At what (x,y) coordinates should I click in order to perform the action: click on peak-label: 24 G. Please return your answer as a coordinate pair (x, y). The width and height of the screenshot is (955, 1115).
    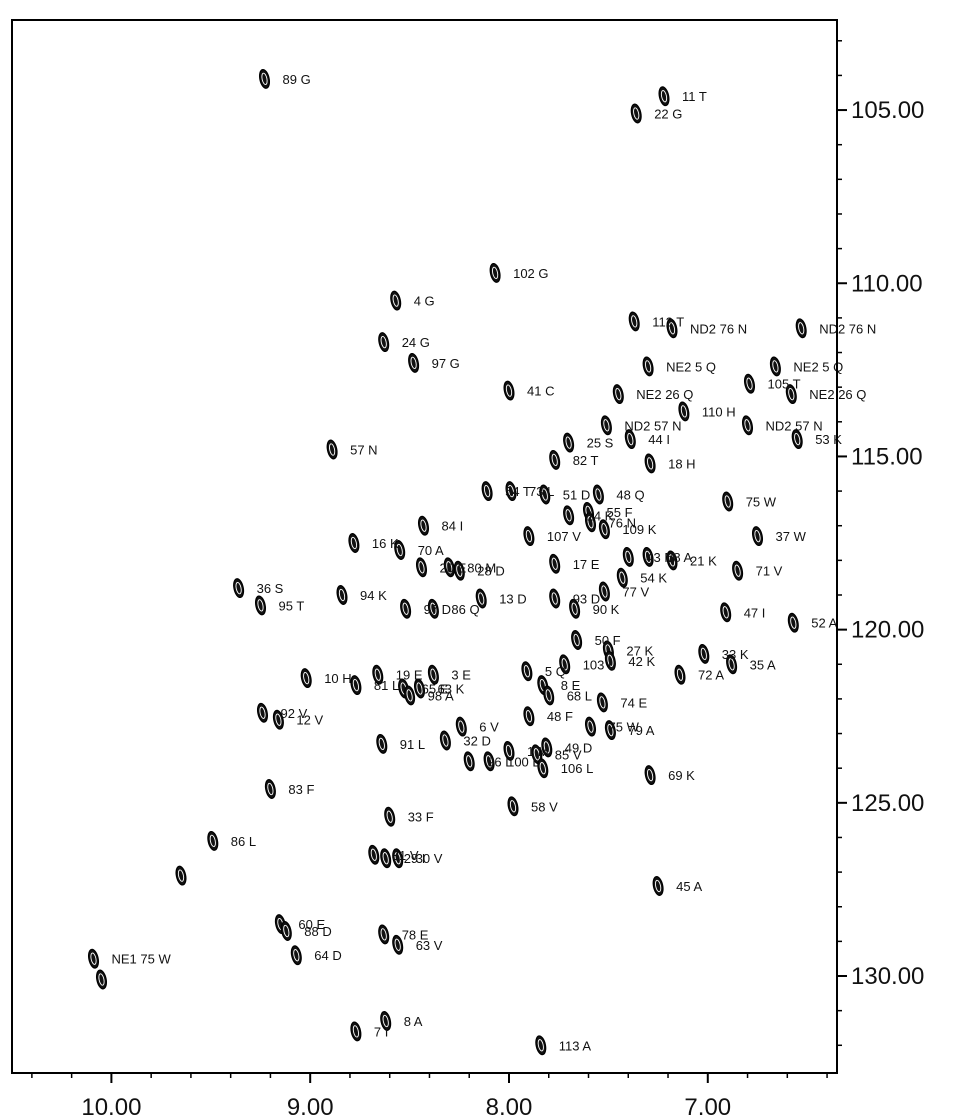
    Looking at the image, I should click on (416, 342).